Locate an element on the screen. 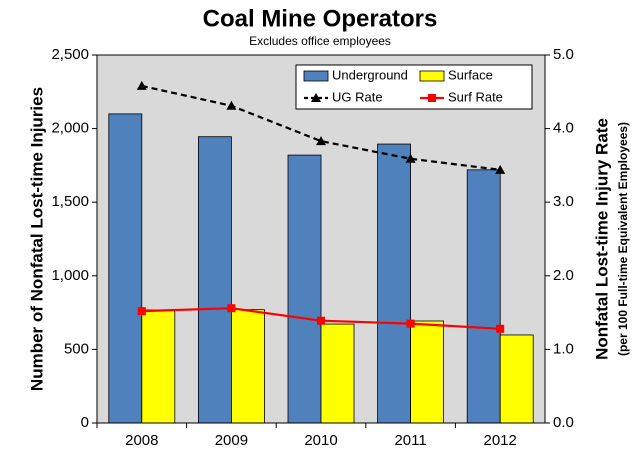 The width and height of the screenshot is (640, 455). y-tick-label: 1,500 is located at coordinates (70, 201).